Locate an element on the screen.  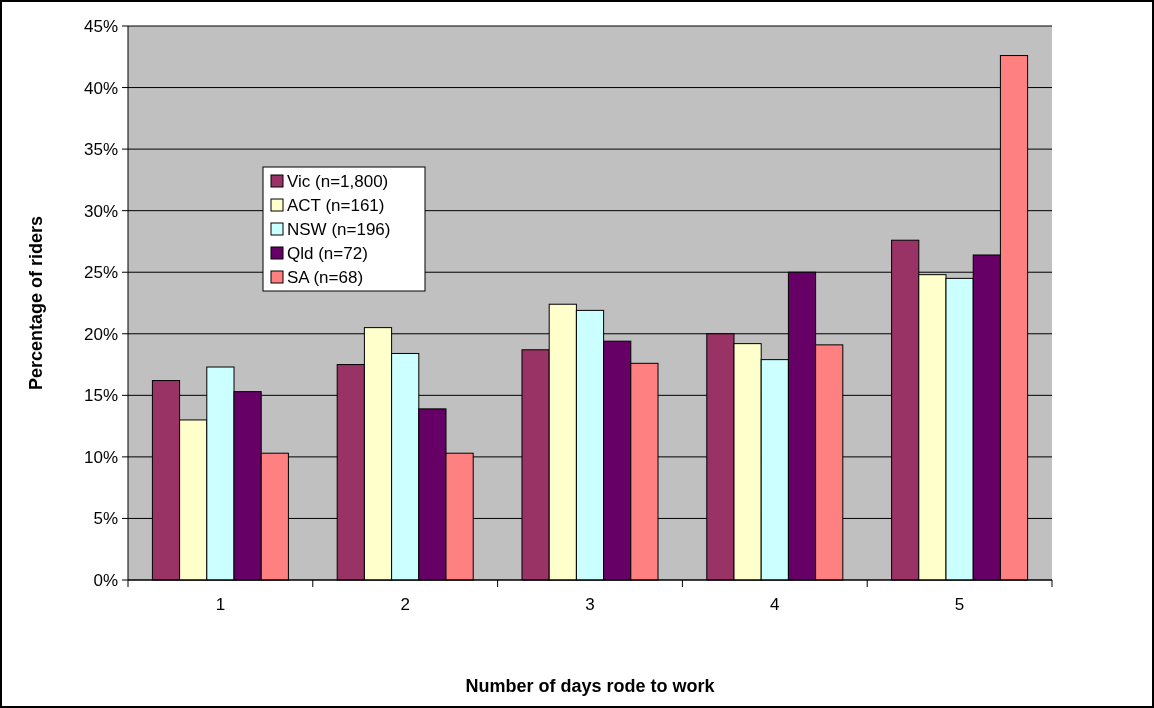
y-tick-label: 5% is located at coordinates (105, 519).